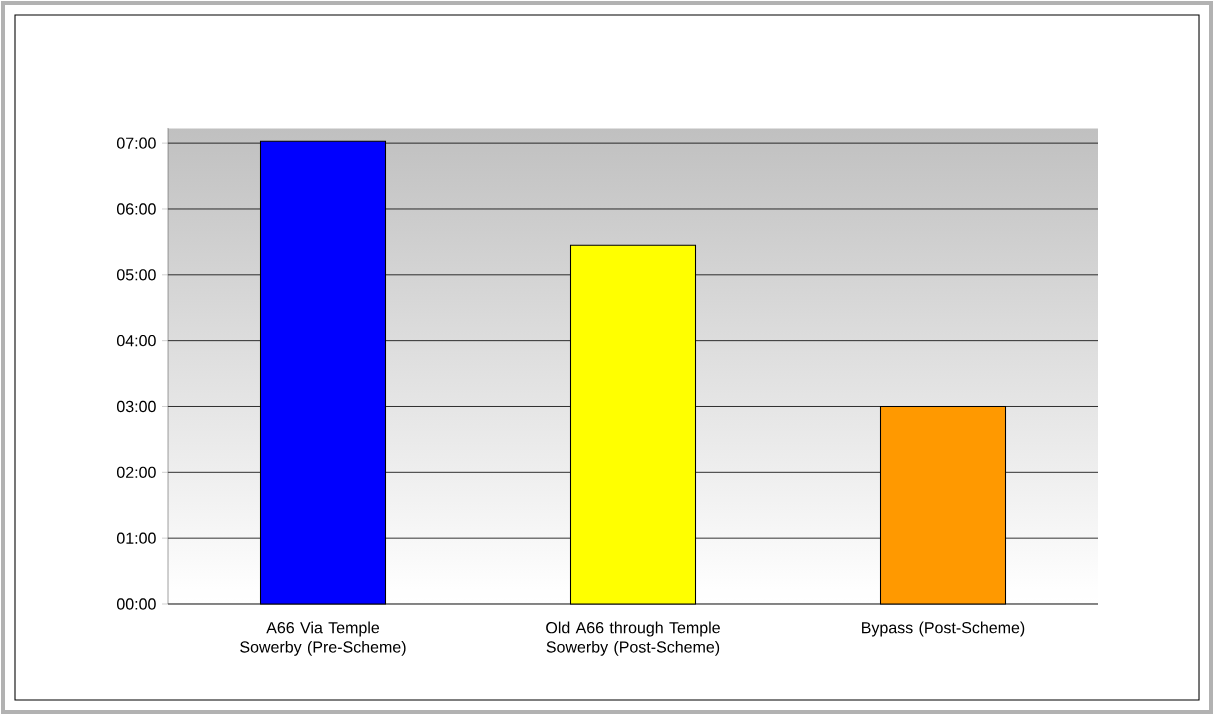 The image size is (1214, 715). I want to click on y-tick-label: 00:00, so click(136, 604).